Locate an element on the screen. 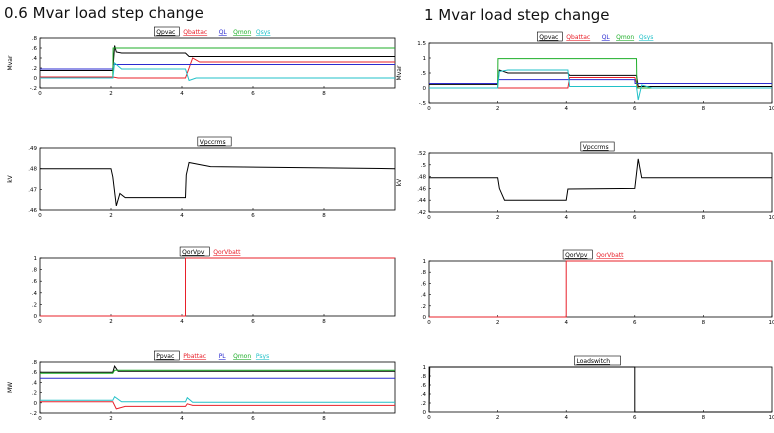 Image resolution: width=774 pixels, height=433 pixels. series-Psys is located at coordinates (217, 399).